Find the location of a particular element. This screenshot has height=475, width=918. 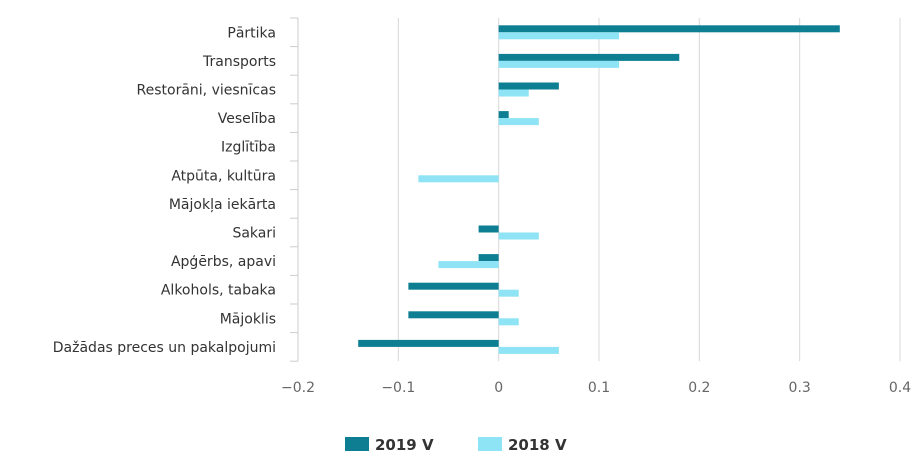

category-label: Transports is located at coordinates (239, 62).